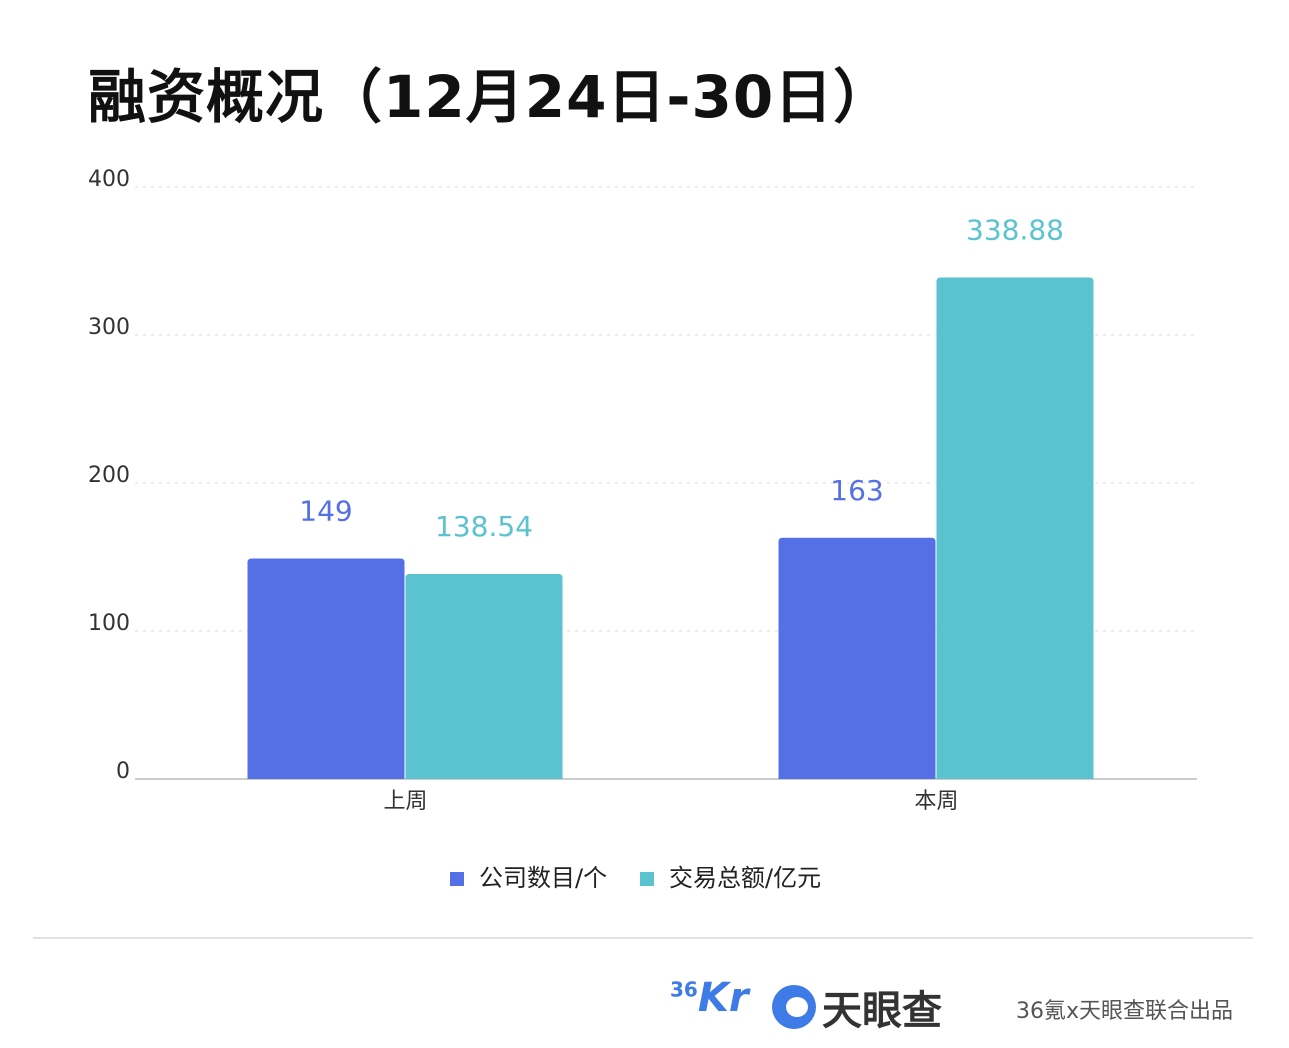 This screenshot has height=1048, width=1289. Describe the element at coordinates (109, 475) in the screenshot. I see `y-tick-label: 200` at that location.